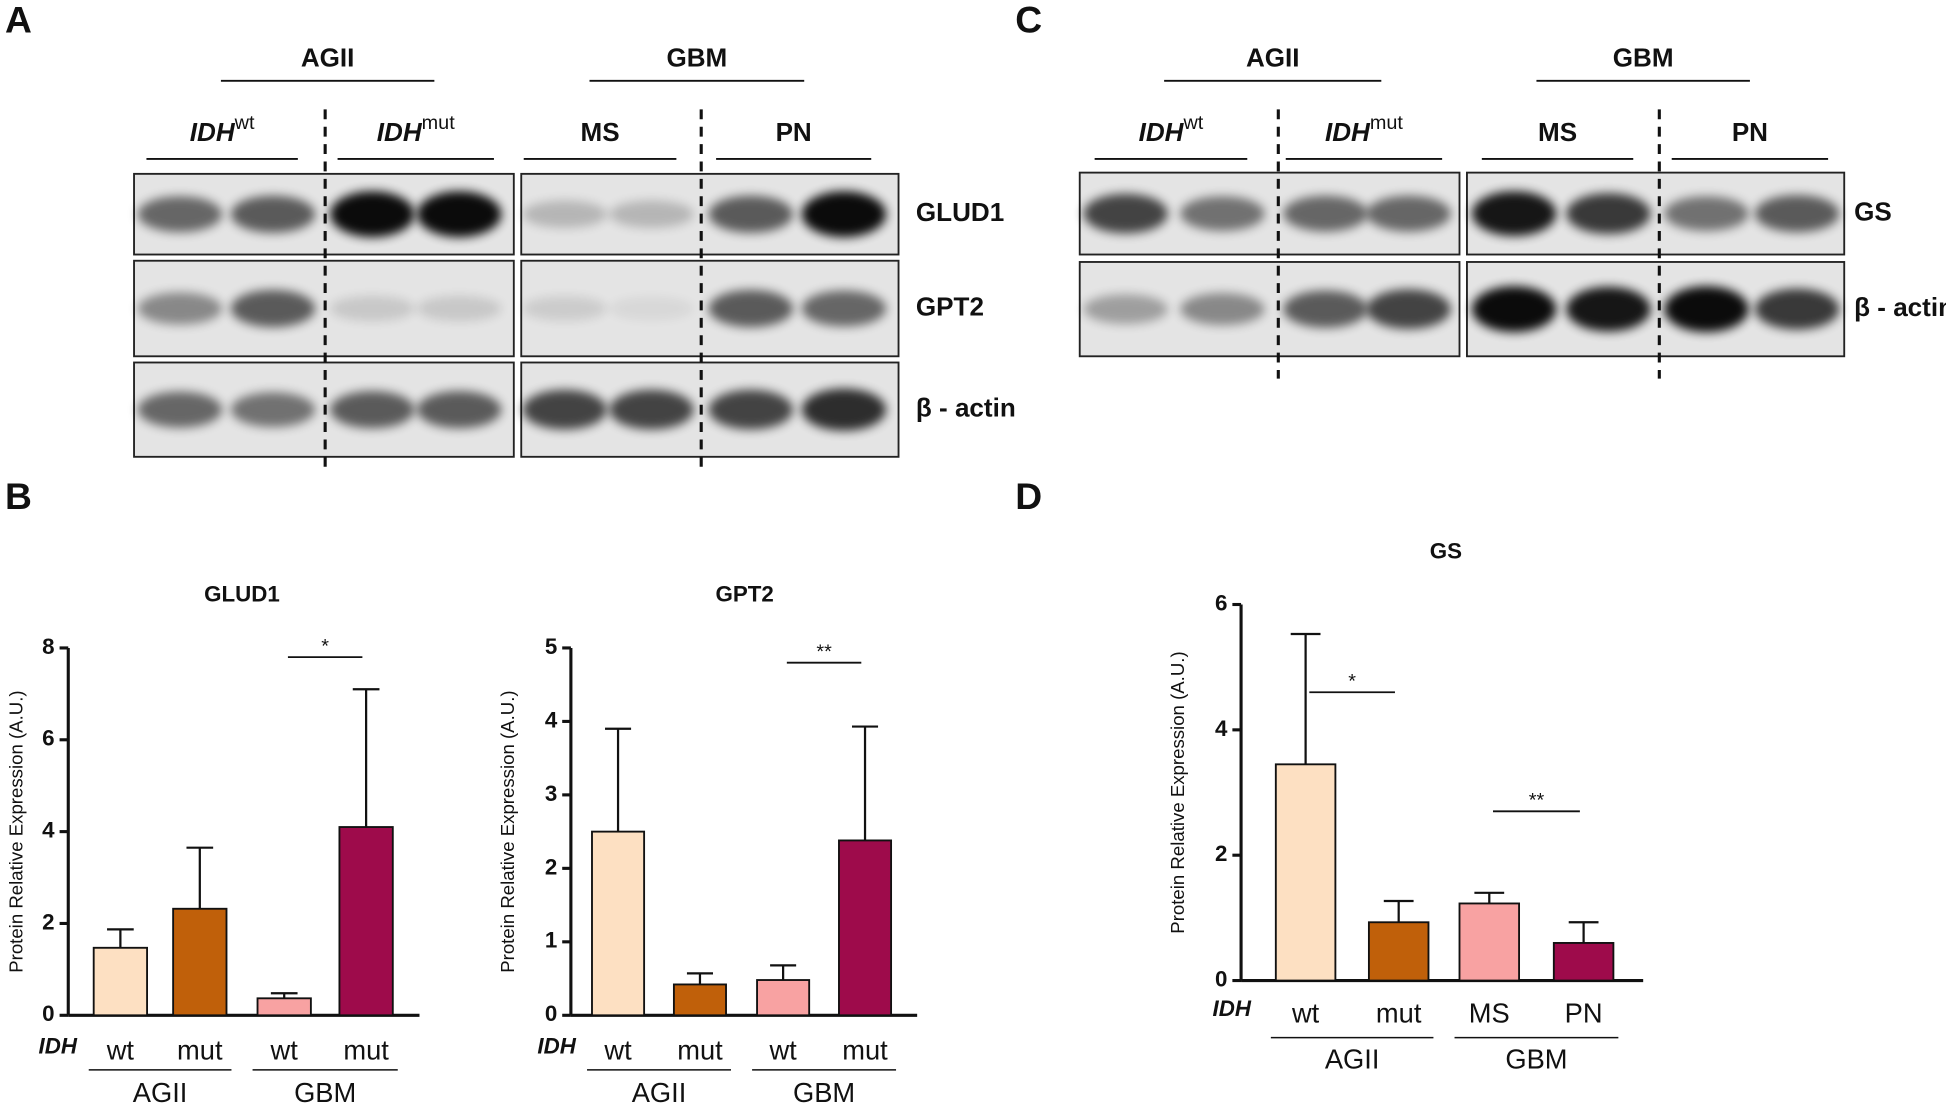  What do you see at coordinates (416, 129) in the screenshot?
I see `subgroup-label: IDHmut` at bounding box center [416, 129].